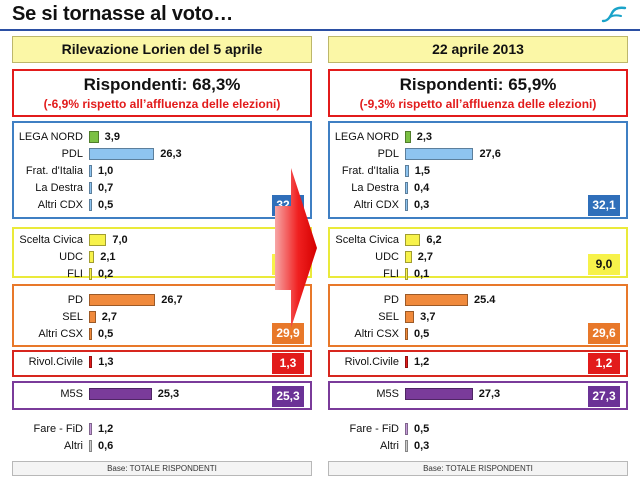 Image resolution: width=640 pixels, height=495 pixels. What do you see at coordinates (478, 252) in the screenshot?
I see `party-group-cc` at bounding box center [478, 252].